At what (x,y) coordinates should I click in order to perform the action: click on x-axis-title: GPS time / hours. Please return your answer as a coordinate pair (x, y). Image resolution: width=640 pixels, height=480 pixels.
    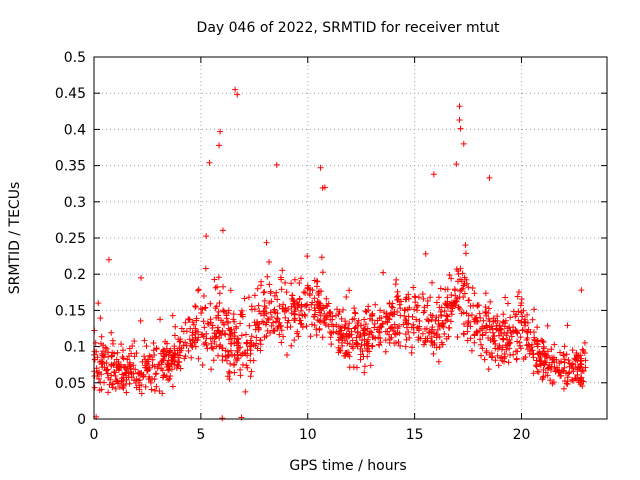
    Looking at the image, I should click on (347, 466).